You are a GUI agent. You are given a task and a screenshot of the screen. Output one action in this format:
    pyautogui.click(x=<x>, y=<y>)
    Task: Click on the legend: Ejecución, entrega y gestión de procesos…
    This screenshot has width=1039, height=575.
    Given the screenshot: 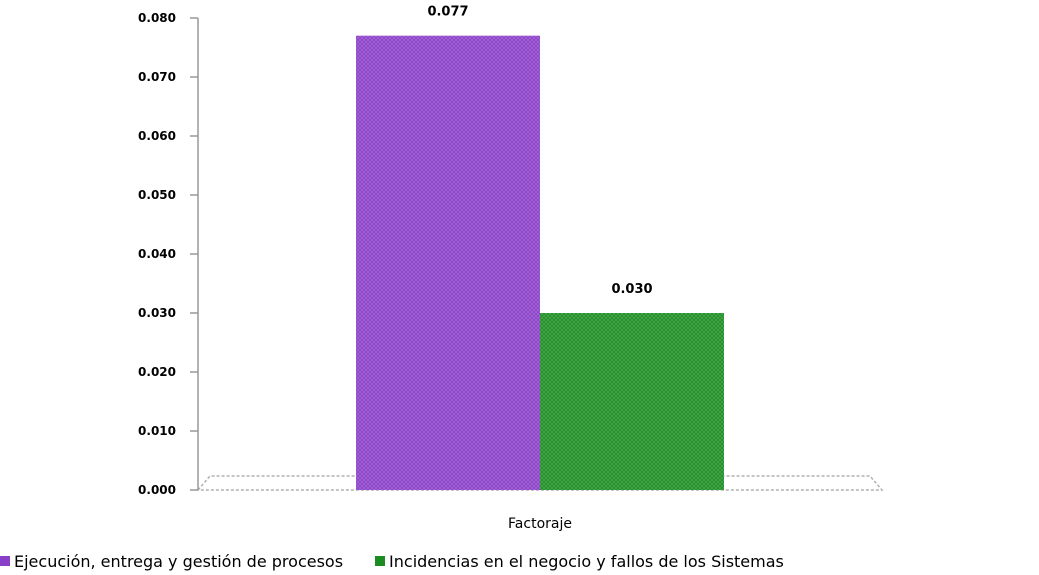 What is the action you would take?
    pyautogui.click(x=408, y=561)
    